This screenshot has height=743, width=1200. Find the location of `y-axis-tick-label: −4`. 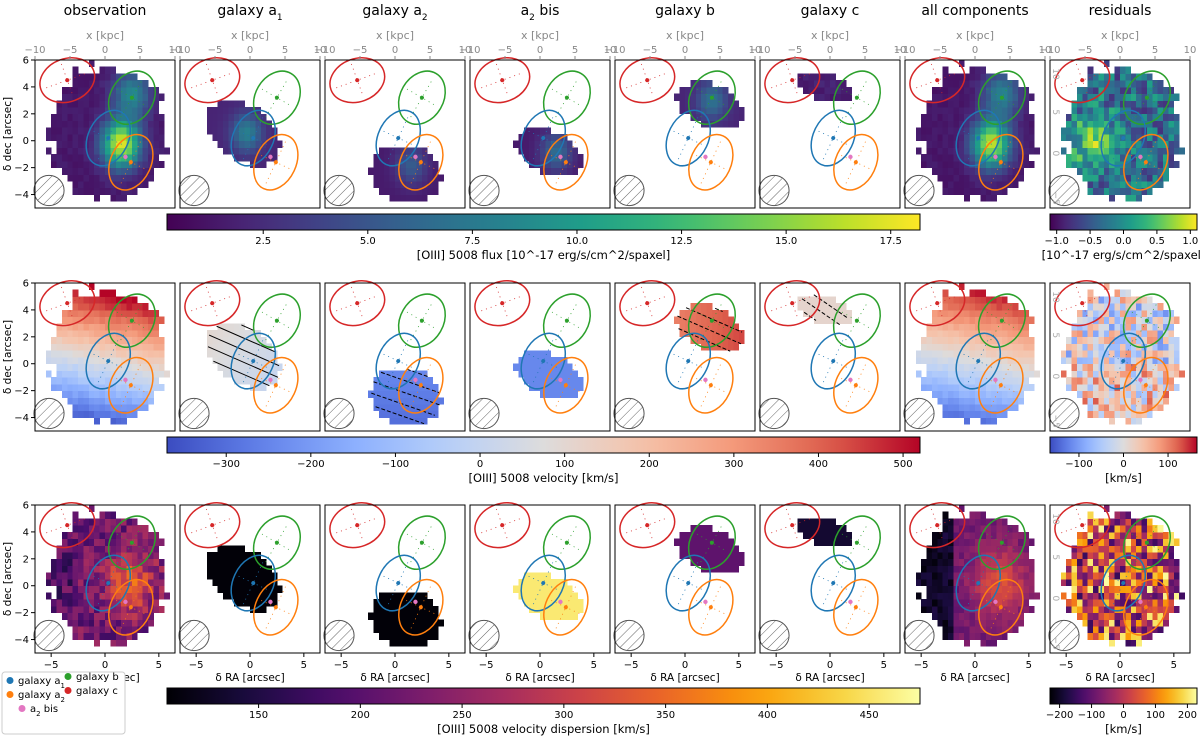

y-axis-tick-label: −4 is located at coordinates (21, 195).